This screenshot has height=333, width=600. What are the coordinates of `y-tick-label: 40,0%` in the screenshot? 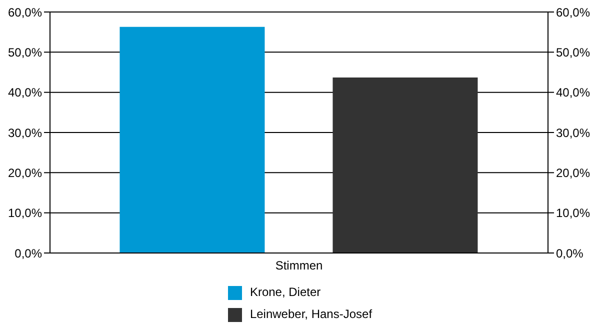 It's located at (25, 93).